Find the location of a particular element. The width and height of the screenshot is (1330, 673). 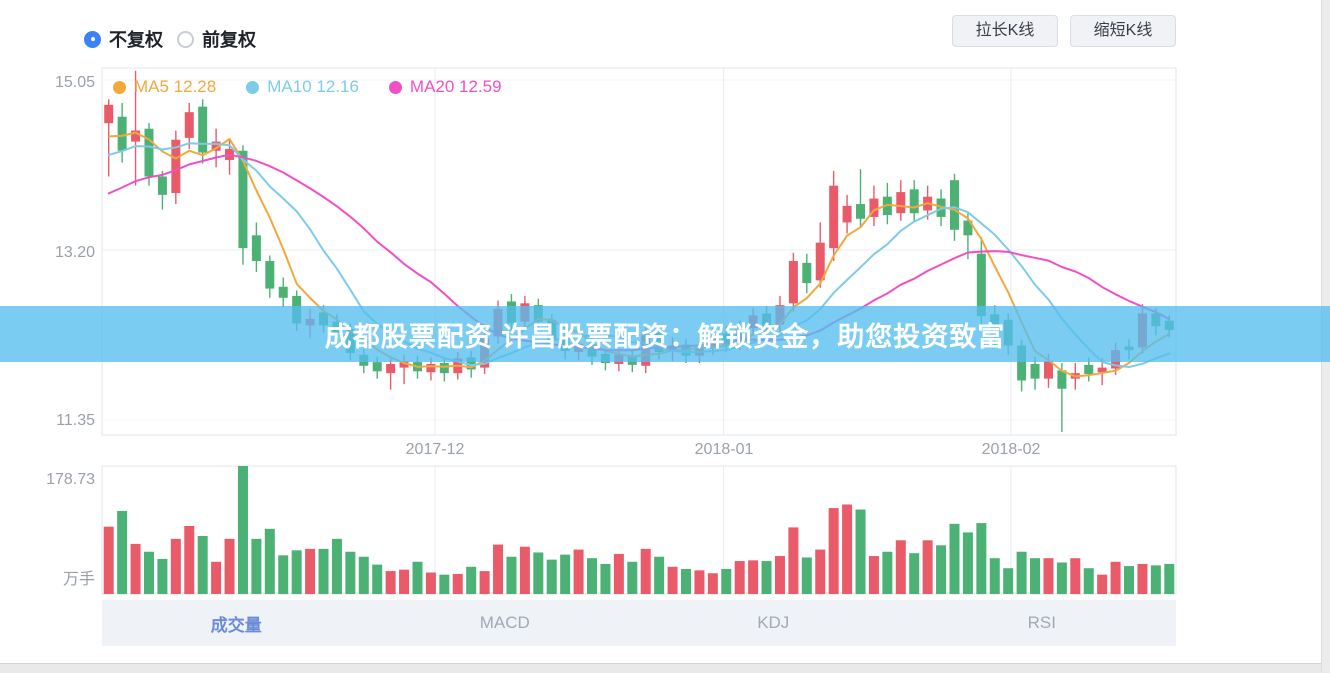

radio-forward-adjustment: 前复权 is located at coordinates (216, 39).